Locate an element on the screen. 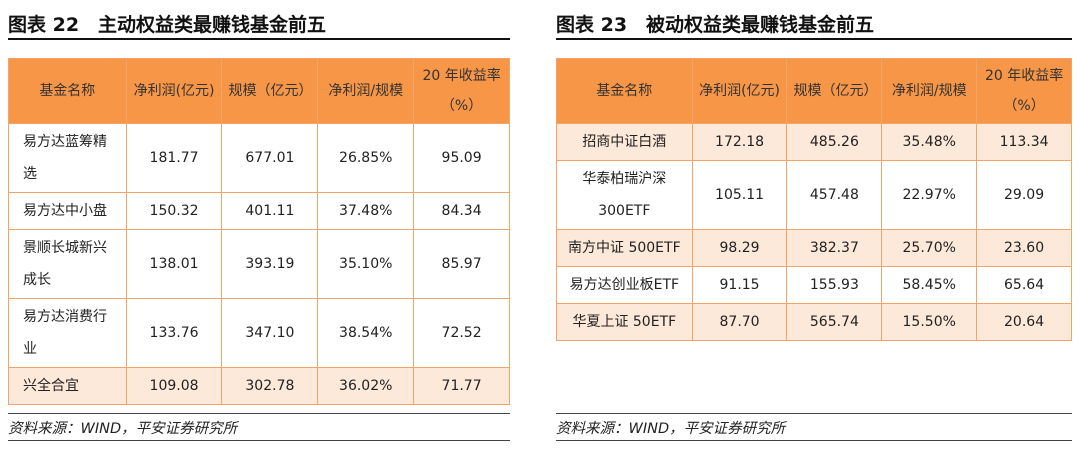  fund-name-cell: 易方达消费行业 is located at coordinates (67, 333).